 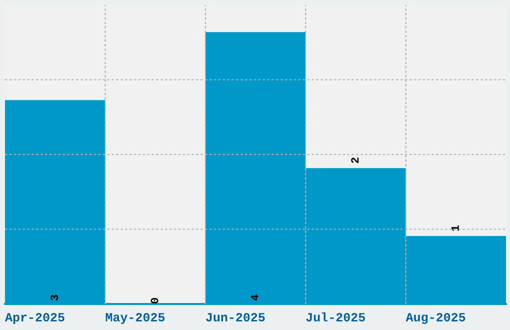 I want to click on data-label: 1, so click(x=455, y=228).